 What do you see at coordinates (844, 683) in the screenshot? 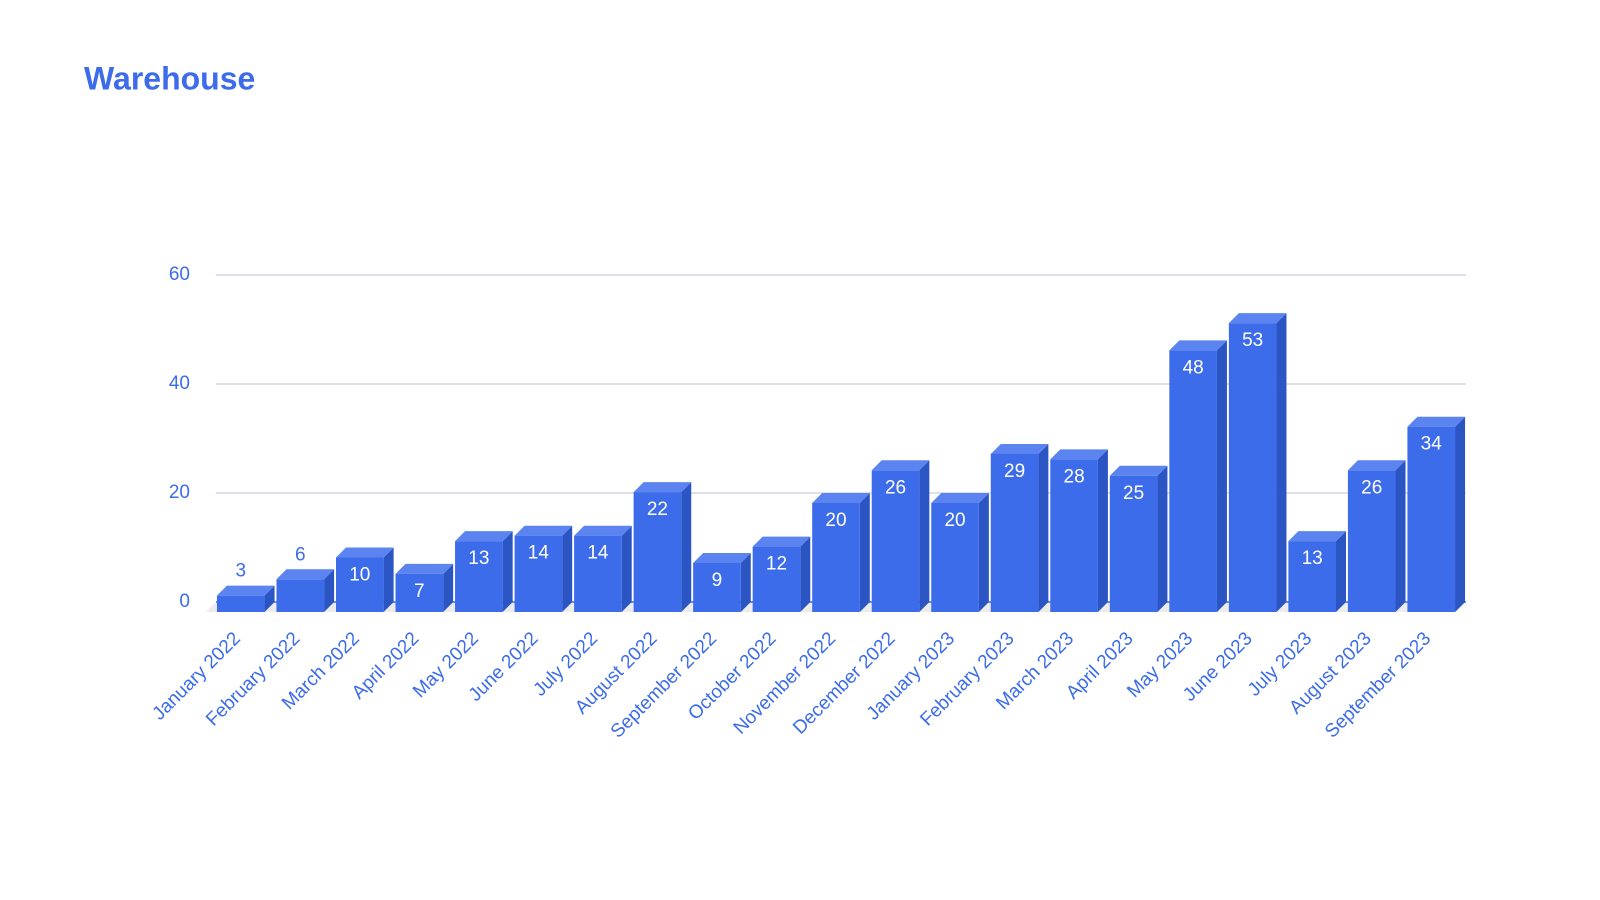
I see `x-tick-label: December 2022` at bounding box center [844, 683].